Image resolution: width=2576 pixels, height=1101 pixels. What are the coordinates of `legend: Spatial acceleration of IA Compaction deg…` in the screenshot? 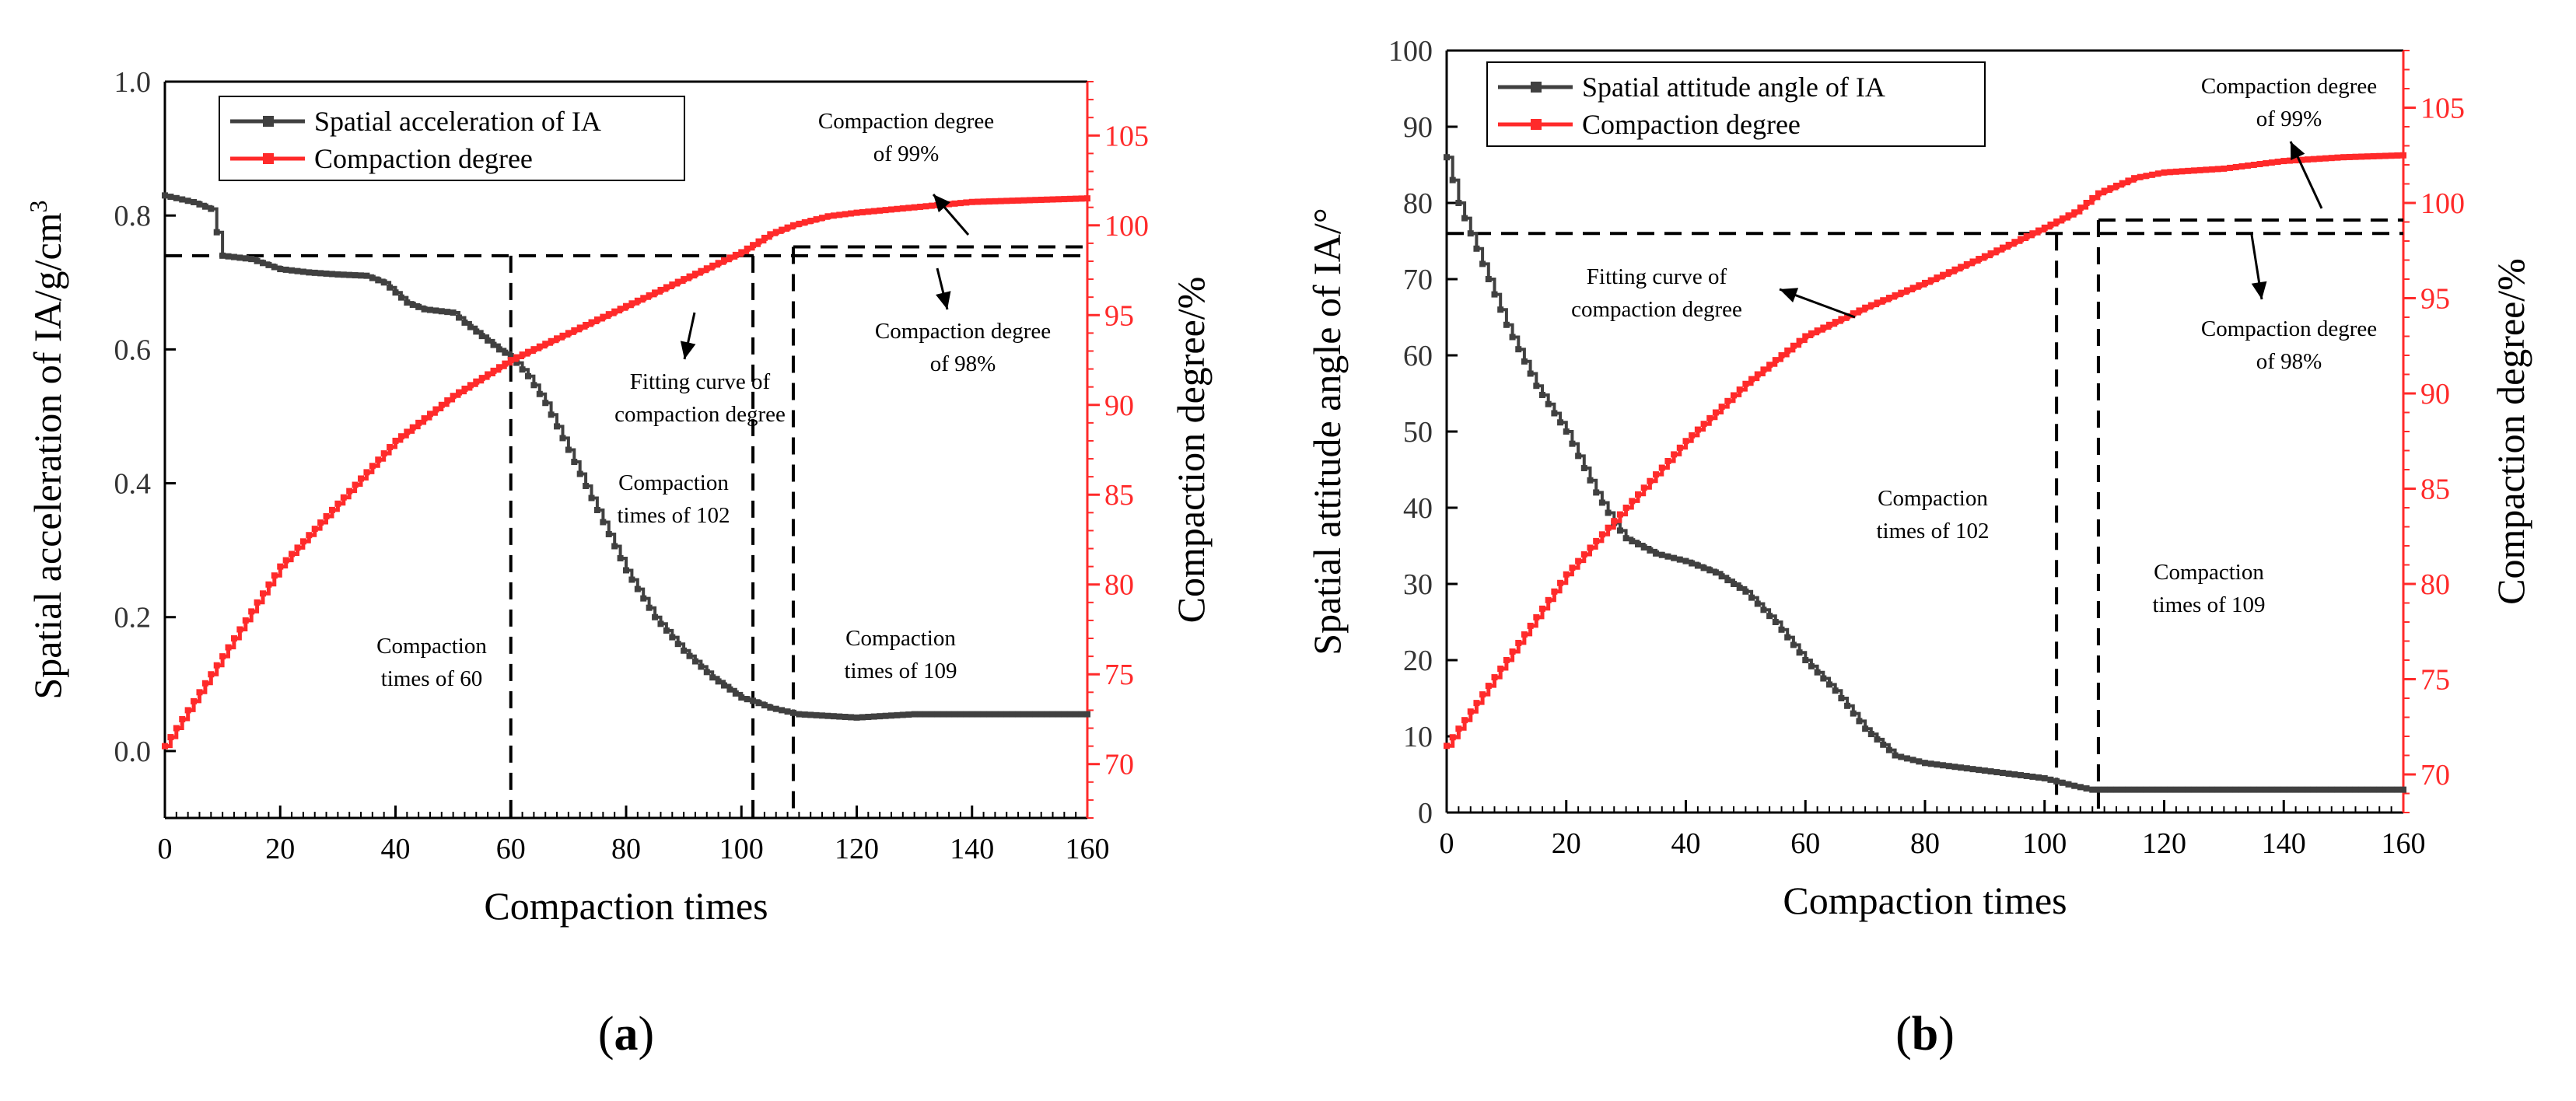 It's located at (452, 138).